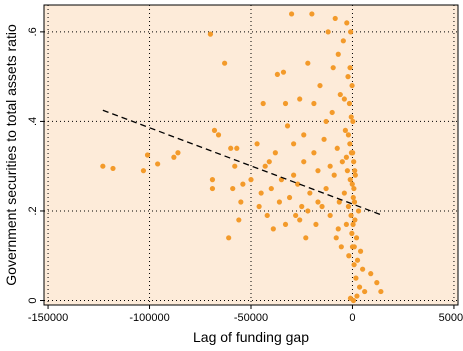 Image resolution: width=463 pixels, height=351 pixels. What do you see at coordinates (149, 318) in the screenshot?
I see `x-tick-label: -100000` at bounding box center [149, 318].